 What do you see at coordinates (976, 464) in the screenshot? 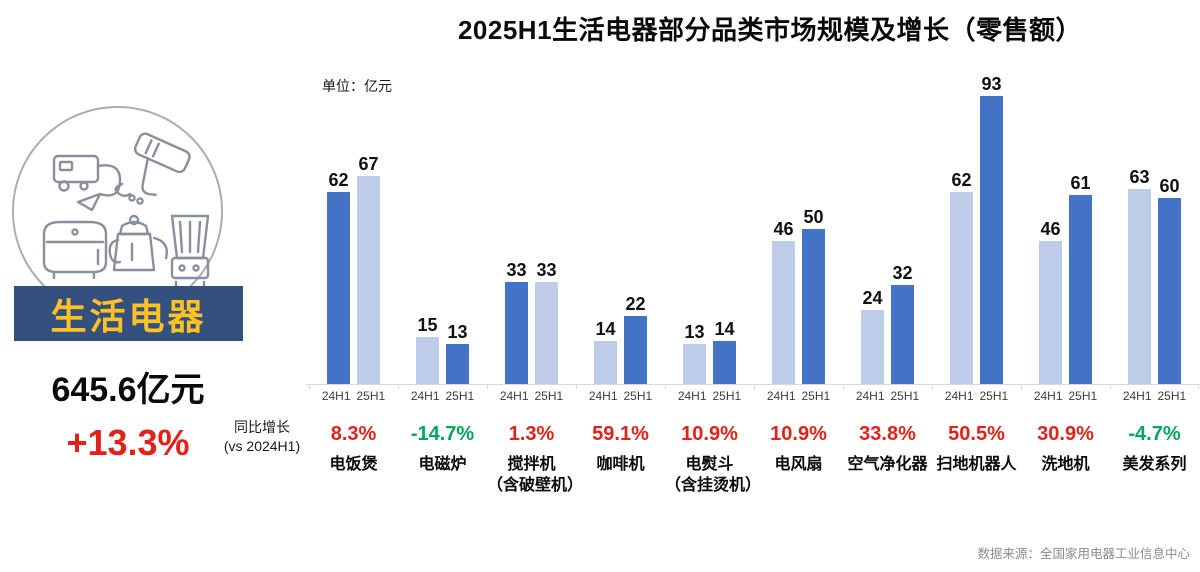
I see `category-label: 扫地机器人` at bounding box center [976, 464].